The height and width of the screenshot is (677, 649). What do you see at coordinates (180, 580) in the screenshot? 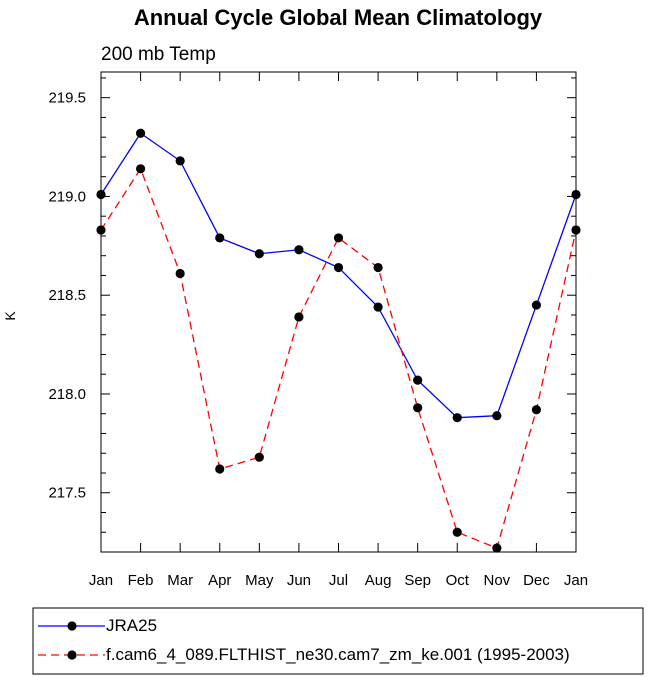
I see `x-tick-label: Mar` at bounding box center [180, 580].